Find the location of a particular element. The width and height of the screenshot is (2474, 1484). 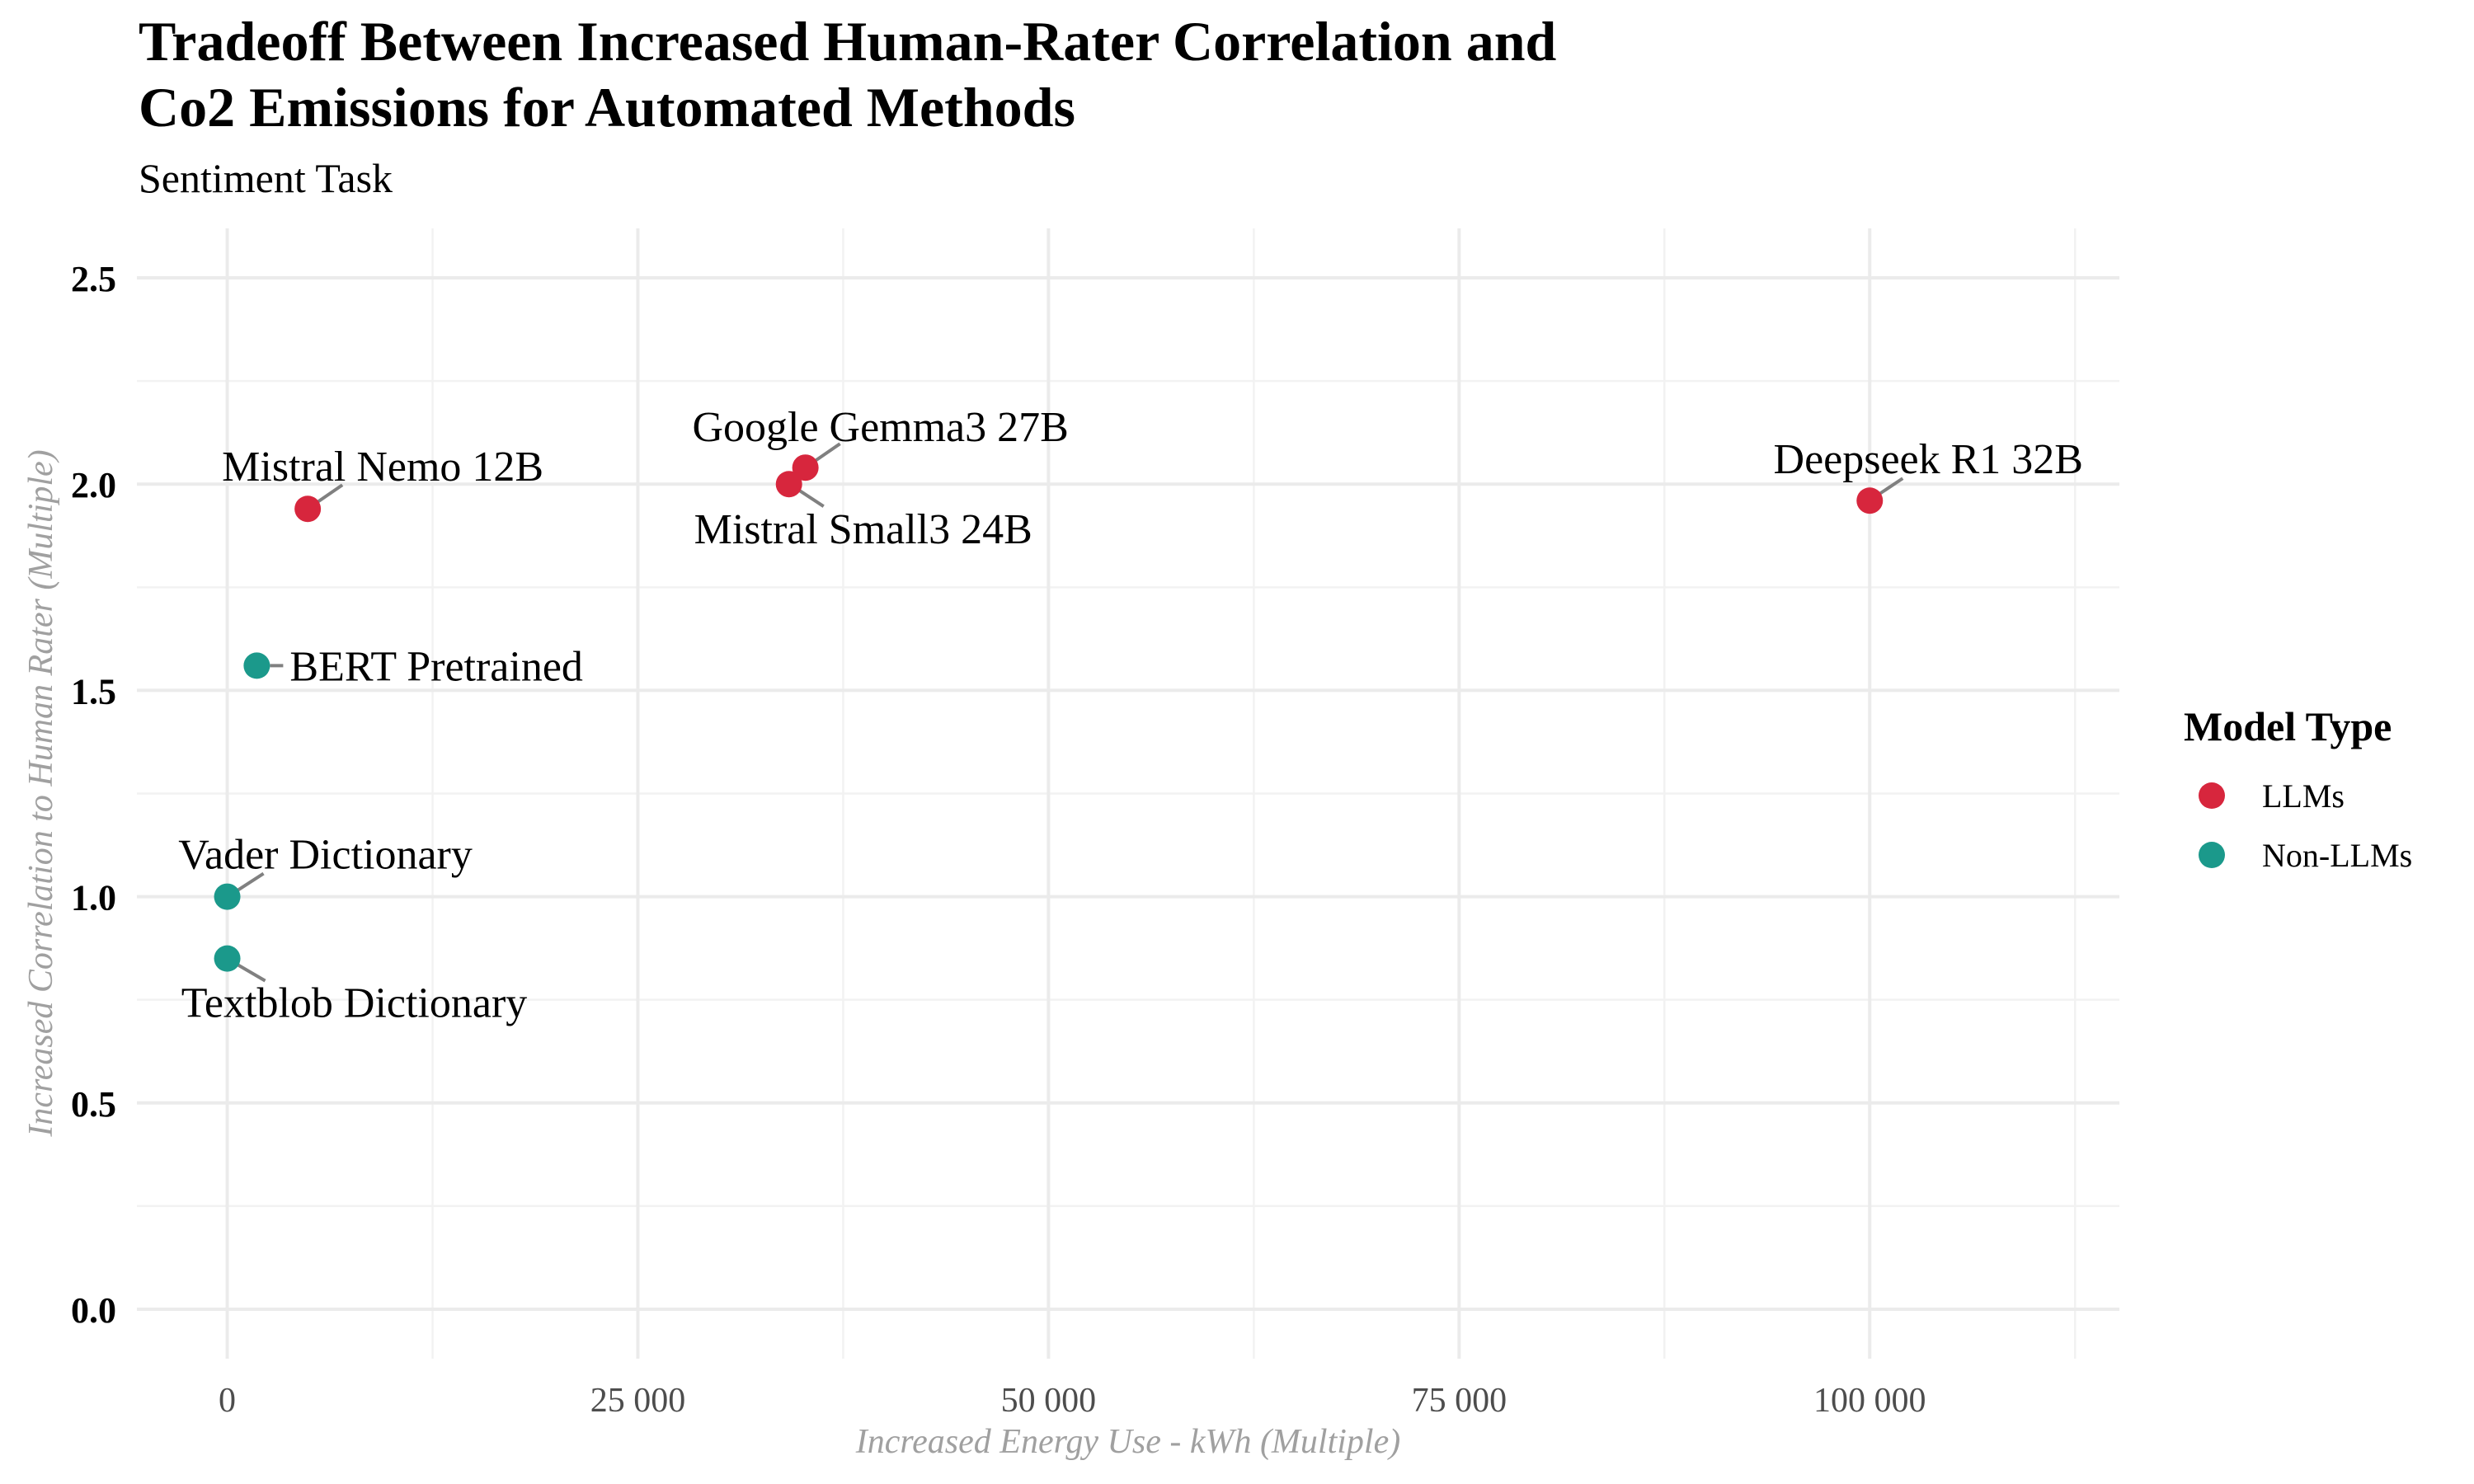

y-tick-label: 1.0 is located at coordinates (93, 898).